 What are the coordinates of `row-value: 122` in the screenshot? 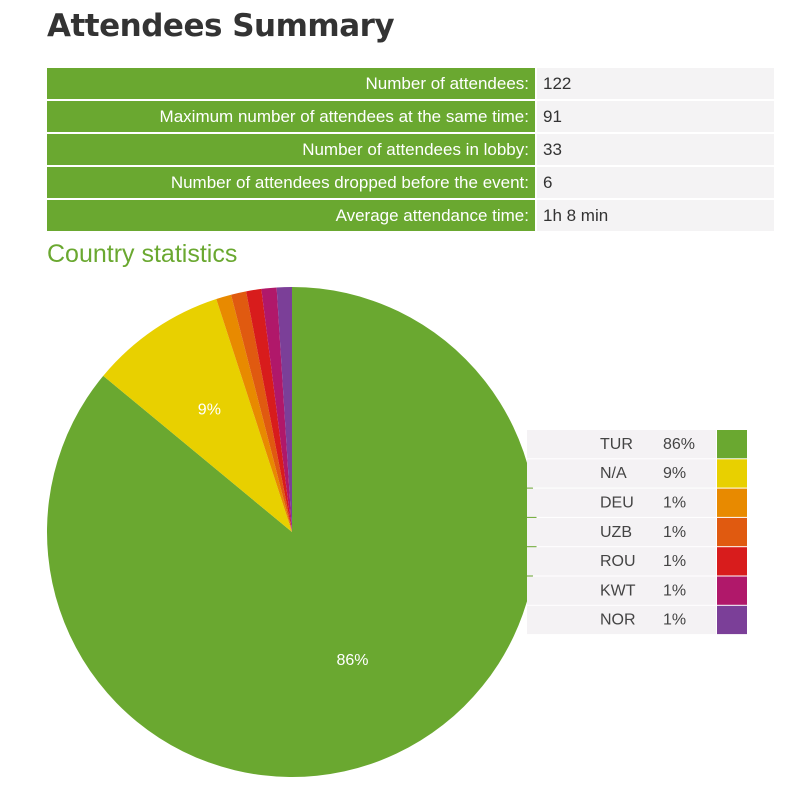 It's located at (655, 83).